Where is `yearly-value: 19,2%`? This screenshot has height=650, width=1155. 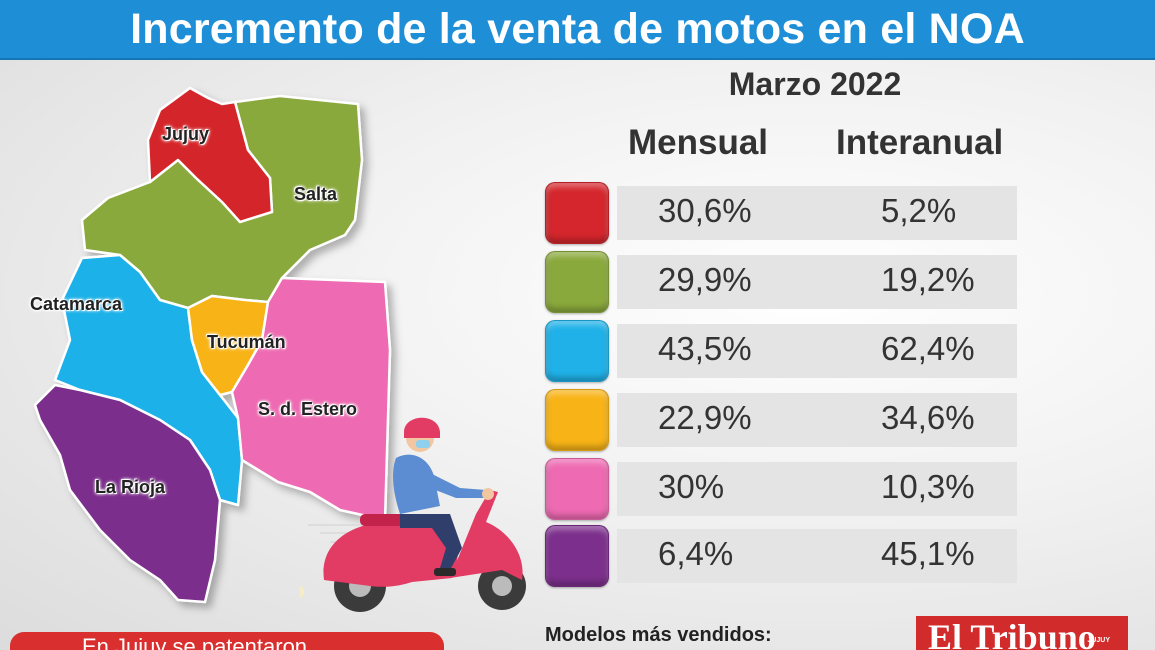
yearly-value: 19,2% is located at coordinates (928, 279).